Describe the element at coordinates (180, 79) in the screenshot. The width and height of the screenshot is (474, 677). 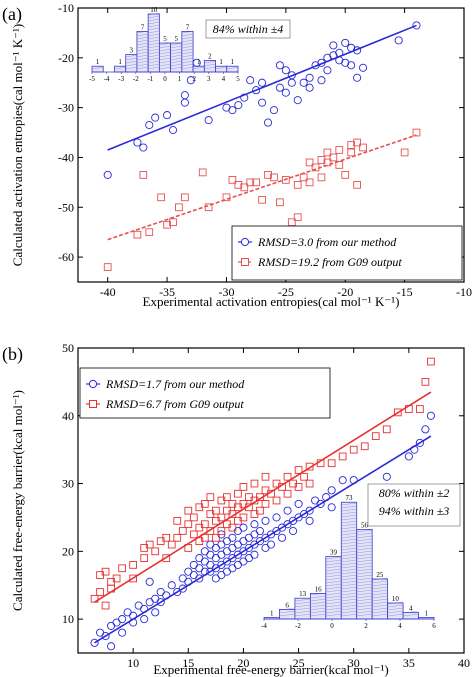
I see `histogram-tick-label: 1` at that location.